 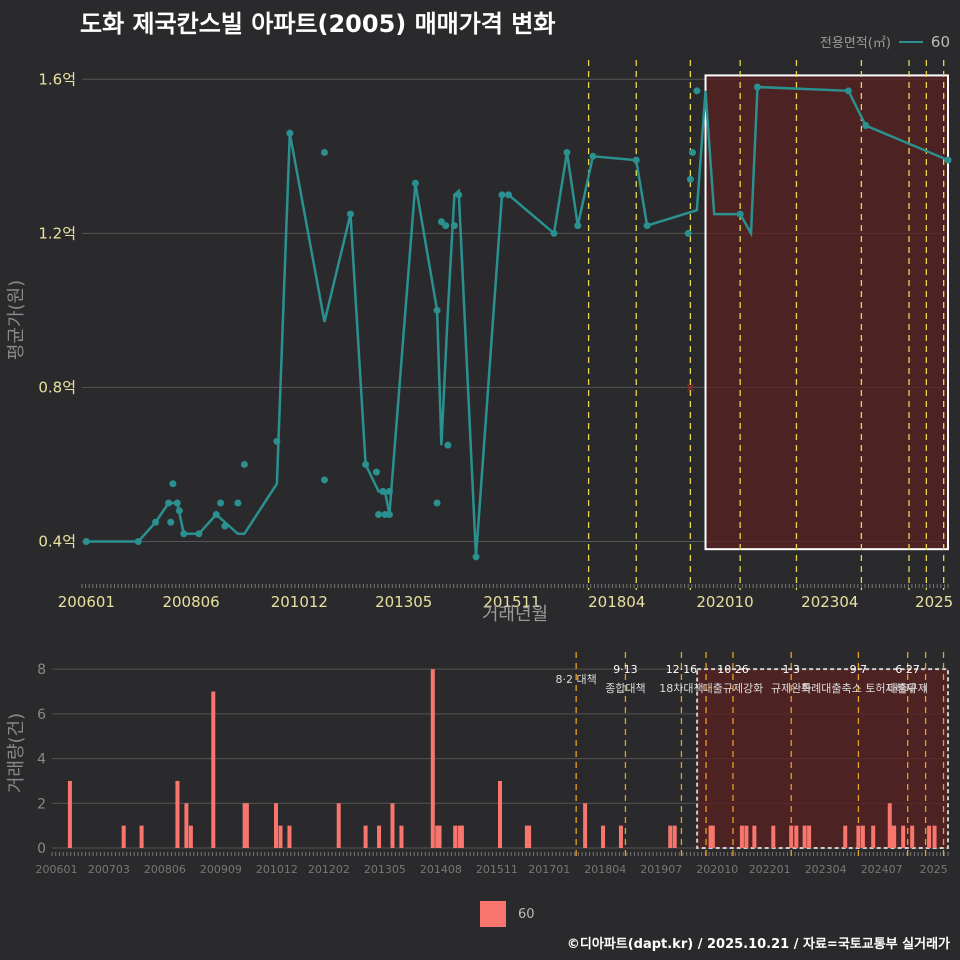 I want to click on policy-name-label: 18차대책, so click(x=681, y=688).